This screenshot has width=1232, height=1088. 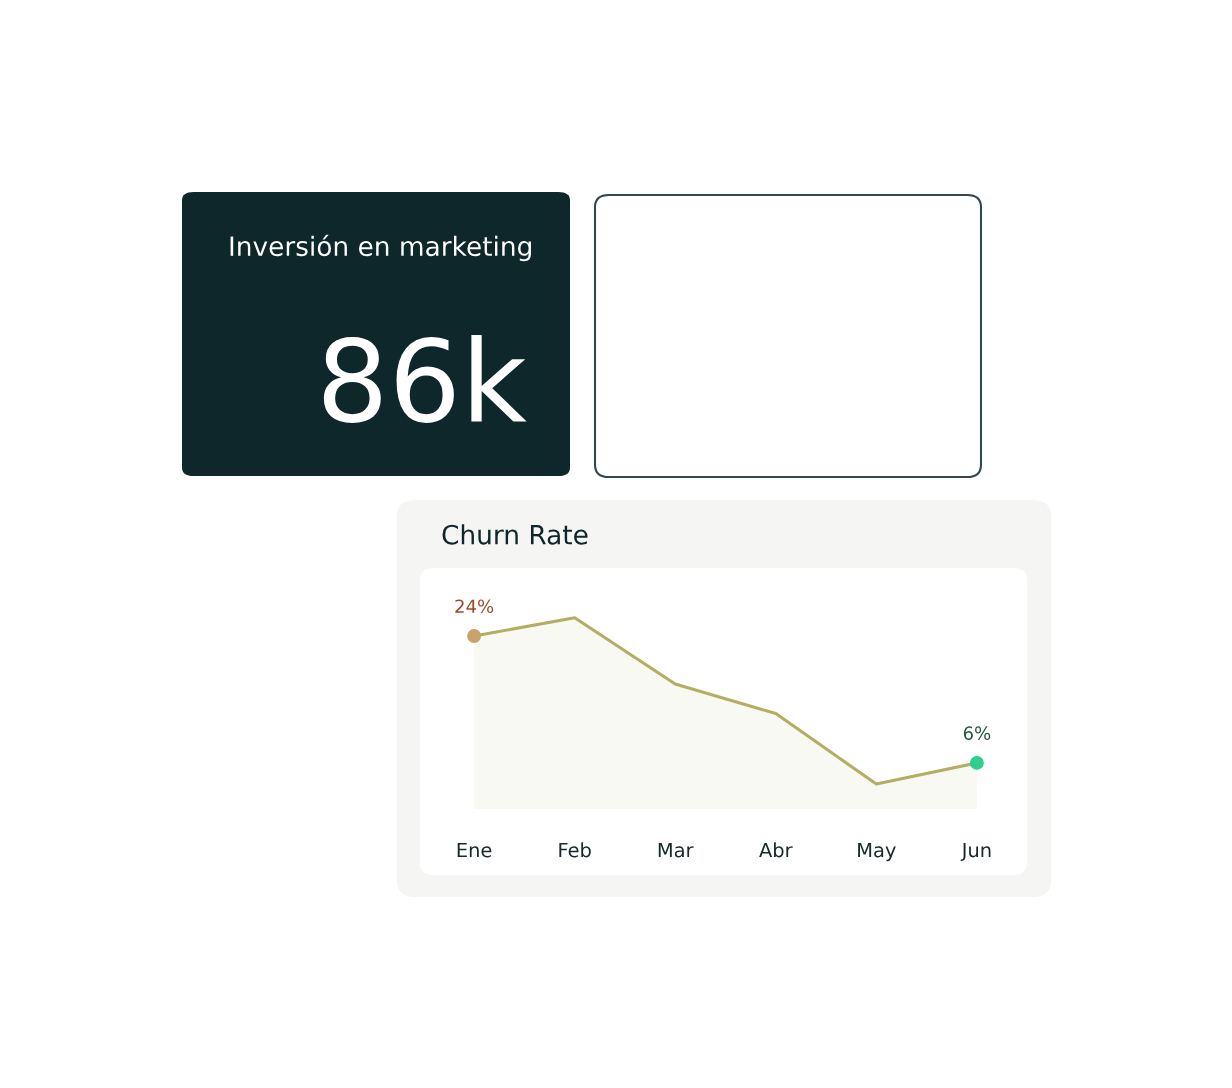 I want to click on x-tick-label: Mar, so click(x=676, y=850).